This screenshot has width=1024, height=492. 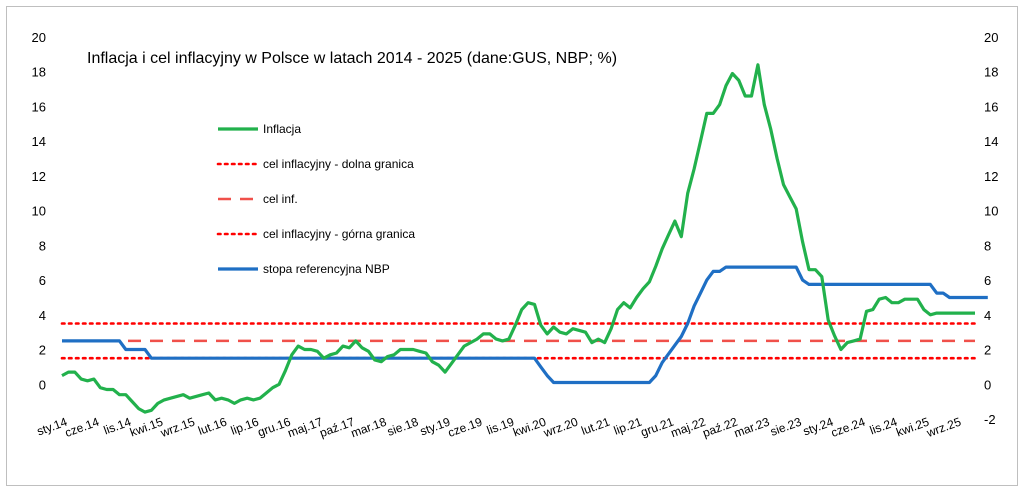 I want to click on left-y-tick-label: 16, so click(x=39, y=106).